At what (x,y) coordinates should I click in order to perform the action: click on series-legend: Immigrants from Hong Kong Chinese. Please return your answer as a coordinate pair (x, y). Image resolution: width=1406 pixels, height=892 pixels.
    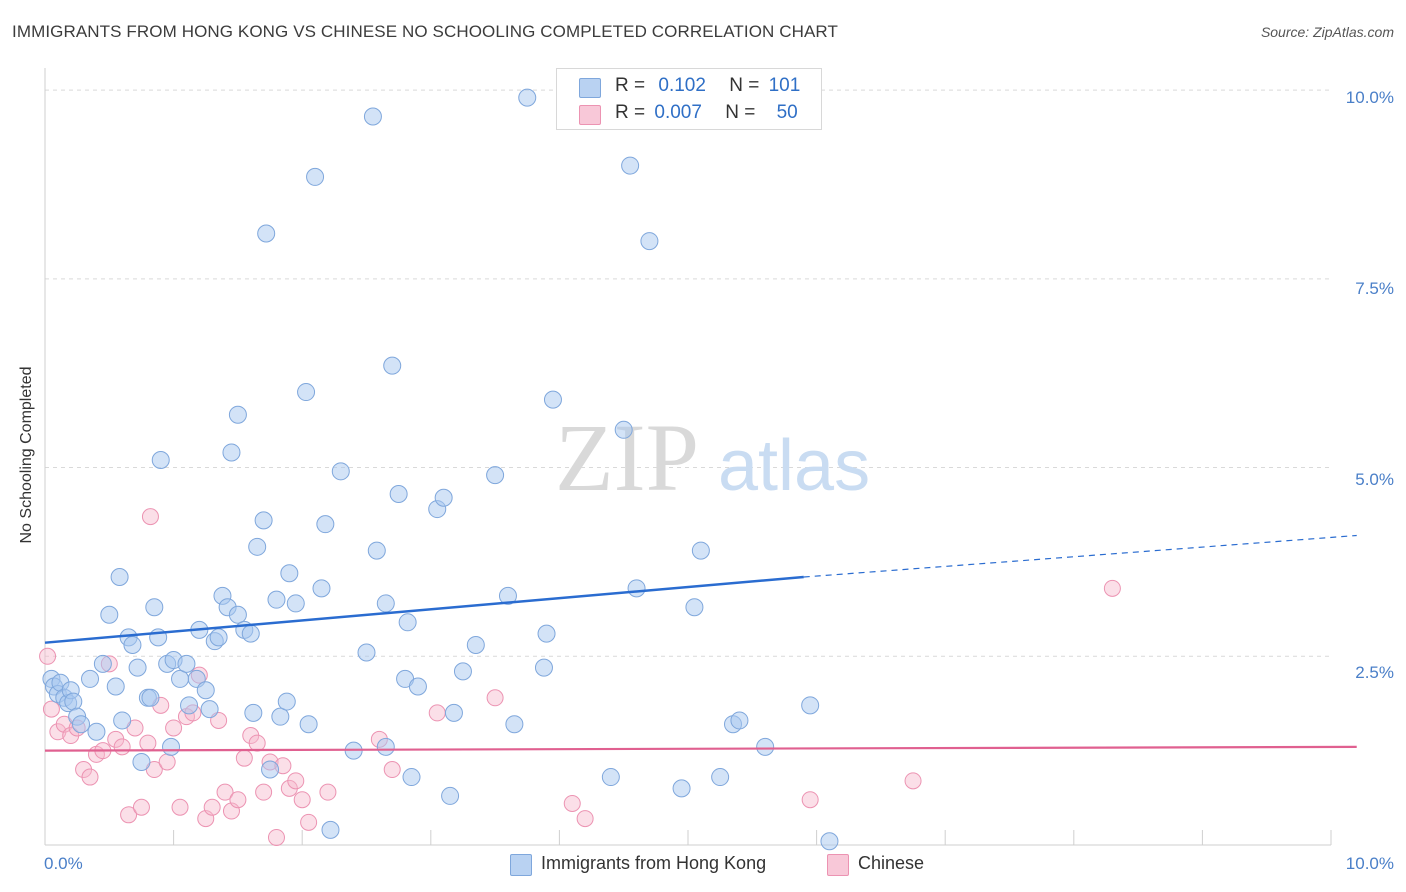
    Looking at the image, I should click on (703, 865).